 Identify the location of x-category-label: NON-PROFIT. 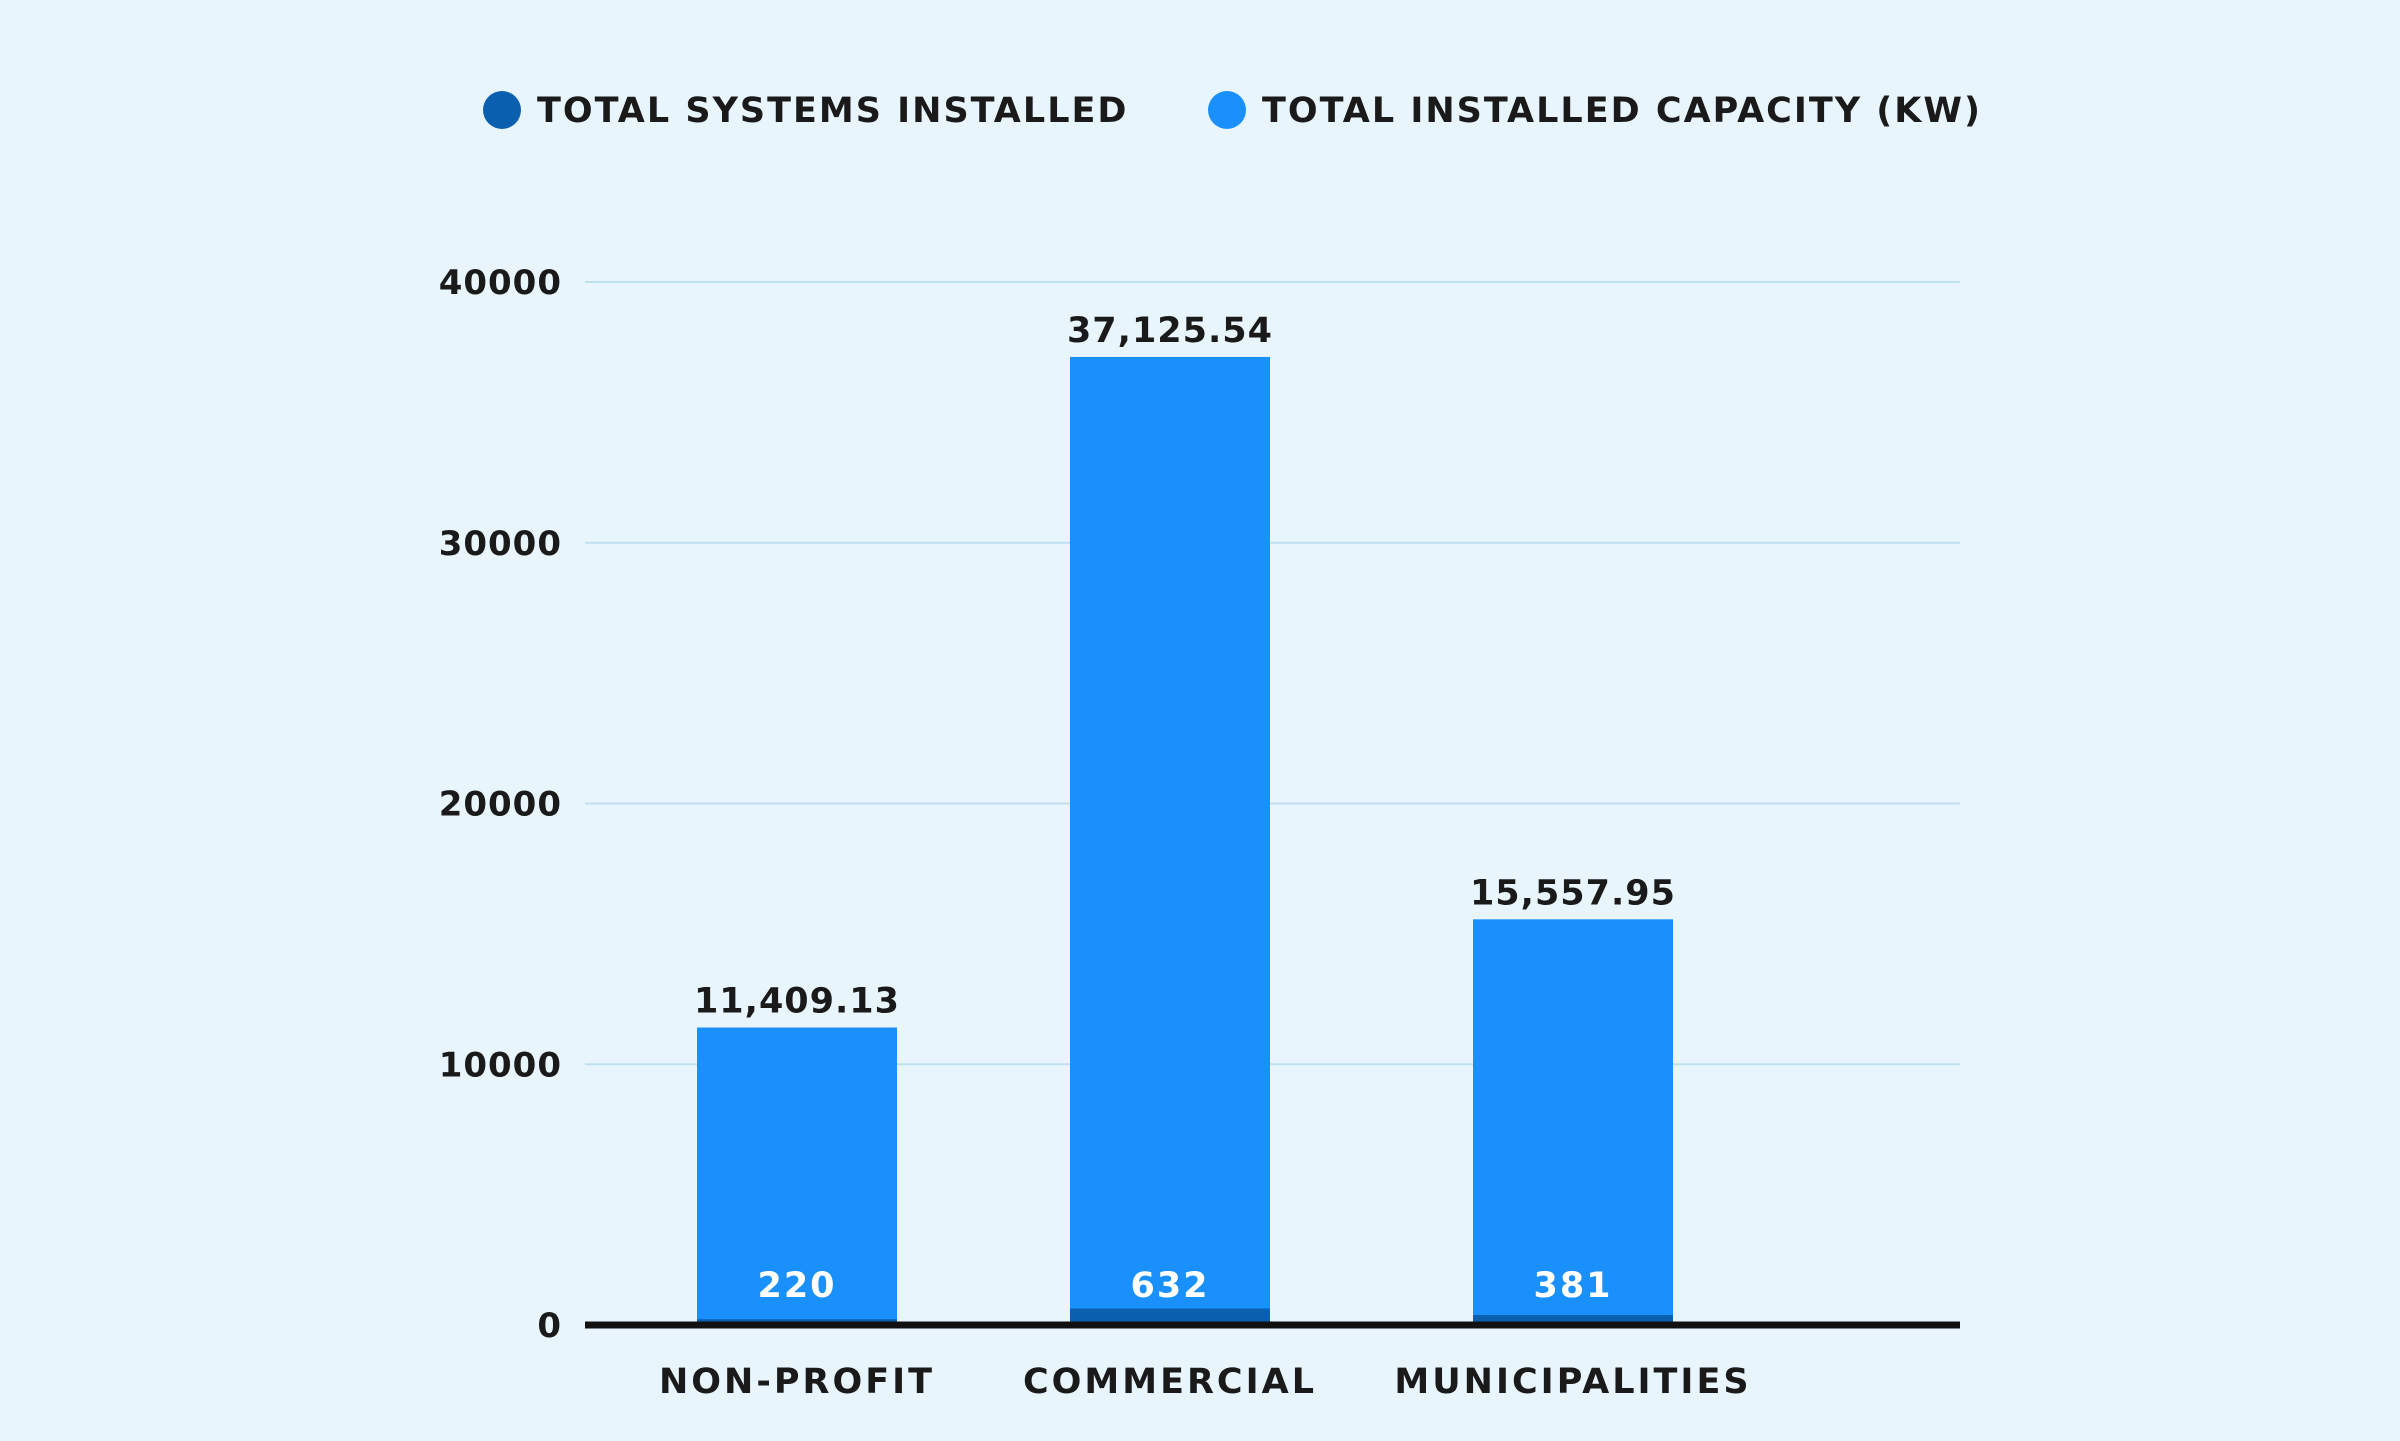
(797, 1382).